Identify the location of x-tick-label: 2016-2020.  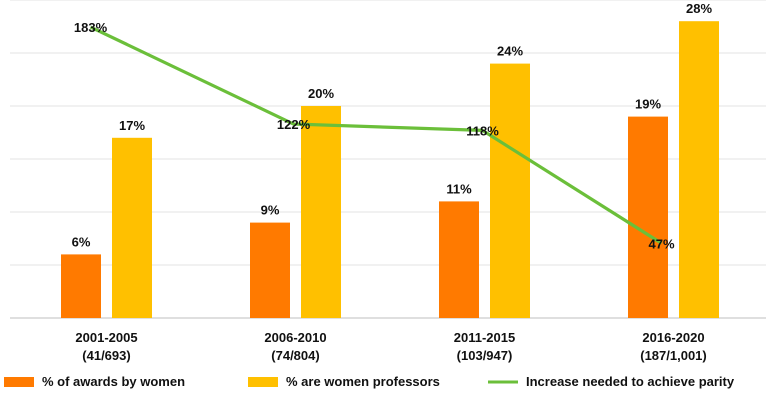
(673, 337).